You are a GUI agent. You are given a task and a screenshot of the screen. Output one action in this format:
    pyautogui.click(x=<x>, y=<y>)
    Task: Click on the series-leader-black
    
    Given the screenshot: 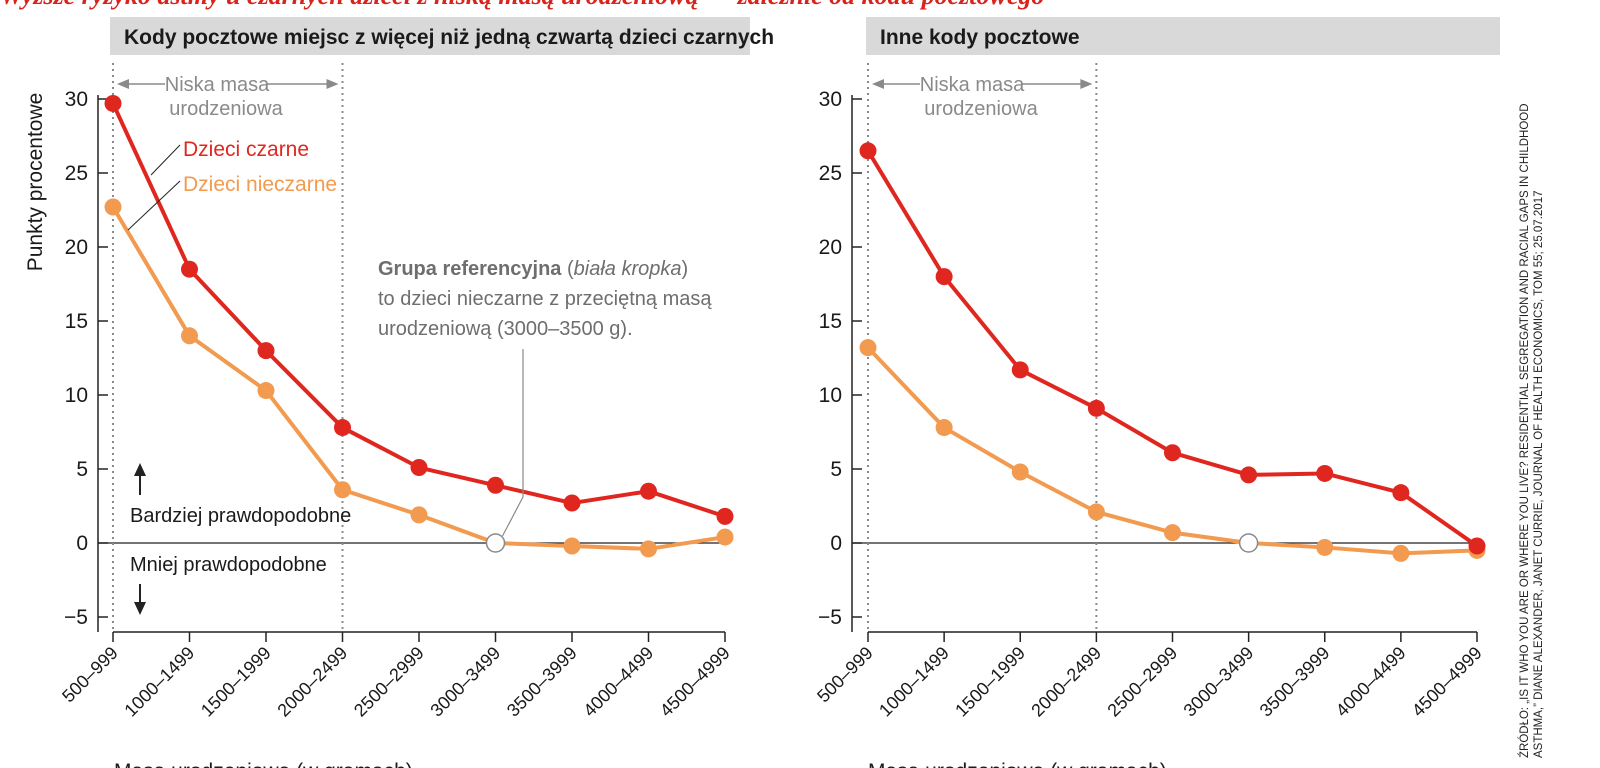 What is the action you would take?
    pyautogui.click(x=165, y=160)
    